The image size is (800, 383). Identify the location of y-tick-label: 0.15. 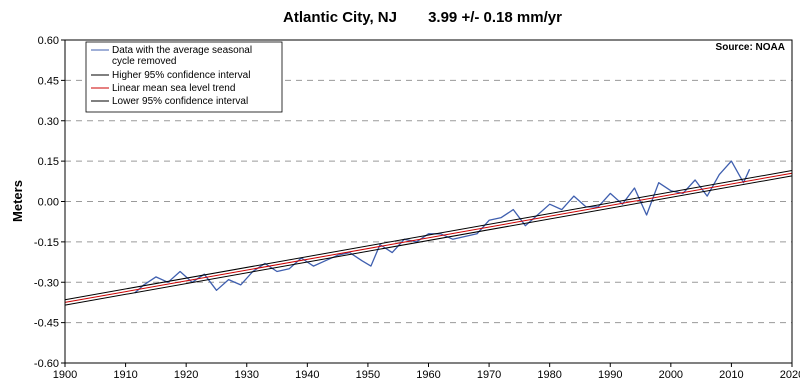
(48, 162).